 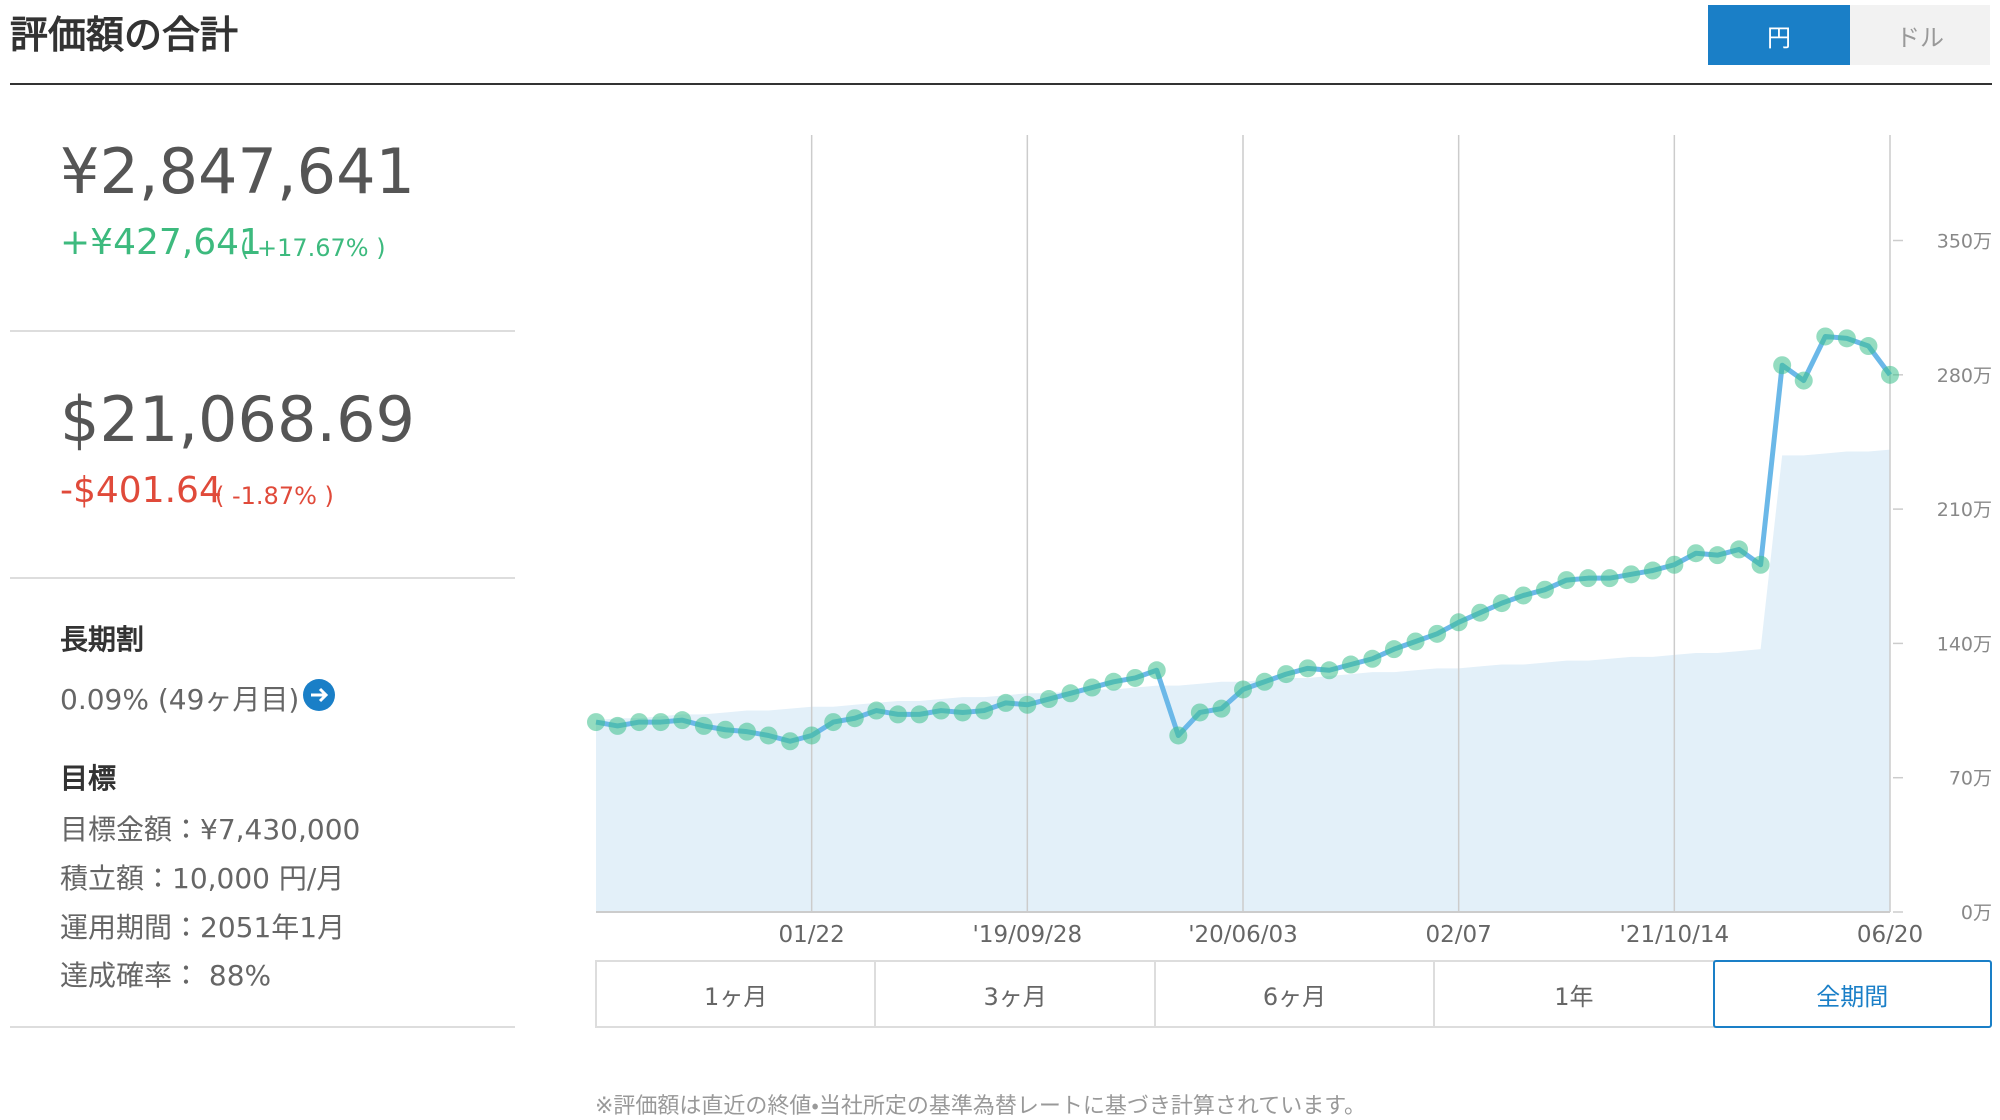 What do you see at coordinates (1852, 994) in the screenshot?
I see `period-button: 全期間` at bounding box center [1852, 994].